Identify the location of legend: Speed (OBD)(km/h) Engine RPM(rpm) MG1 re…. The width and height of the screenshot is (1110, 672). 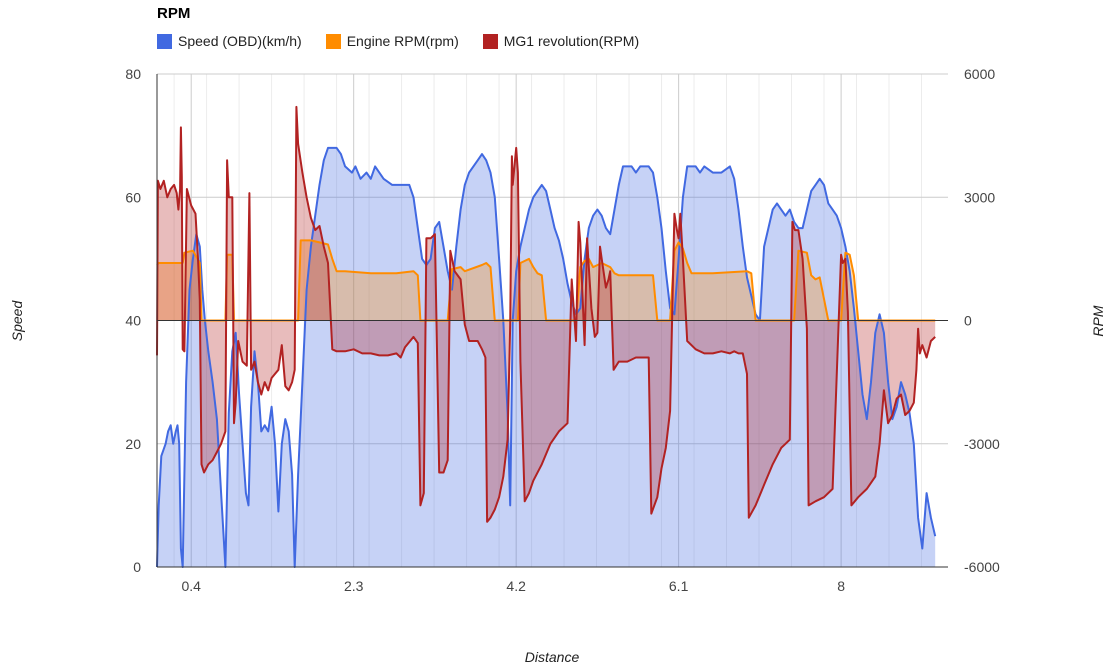
(410, 41).